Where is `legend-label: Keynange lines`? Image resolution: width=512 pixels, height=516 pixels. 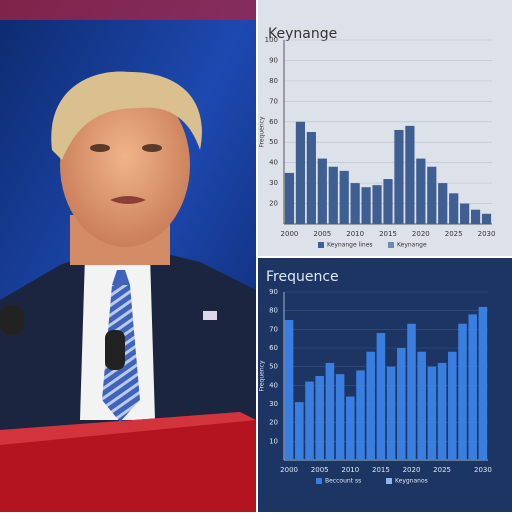
legend-label: Keynange lines is located at coordinates (350, 245).